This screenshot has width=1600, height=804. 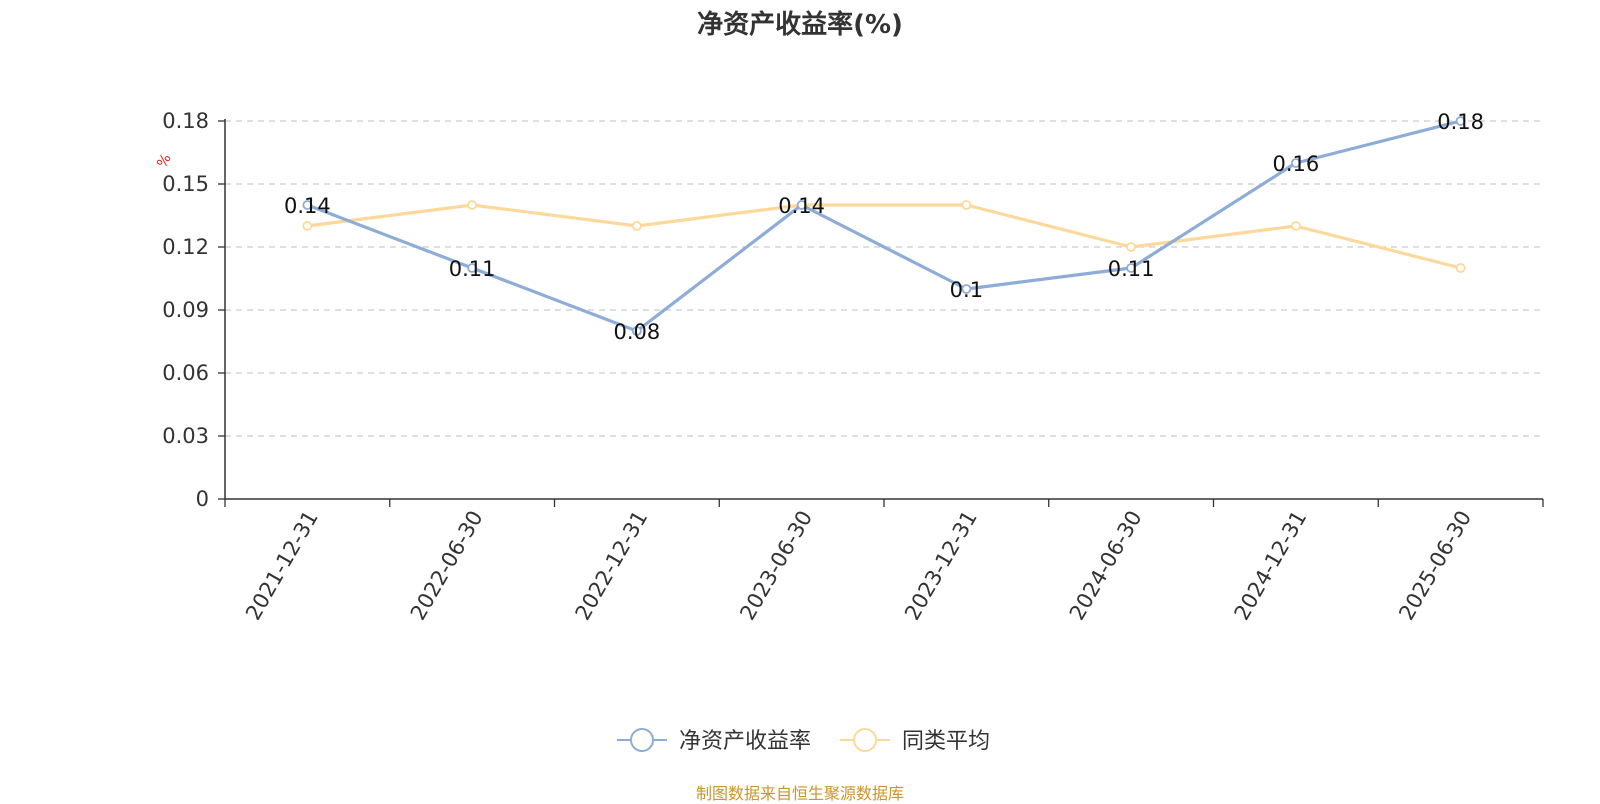 I want to click on y-tick-label: 0.12, so click(x=185, y=247).